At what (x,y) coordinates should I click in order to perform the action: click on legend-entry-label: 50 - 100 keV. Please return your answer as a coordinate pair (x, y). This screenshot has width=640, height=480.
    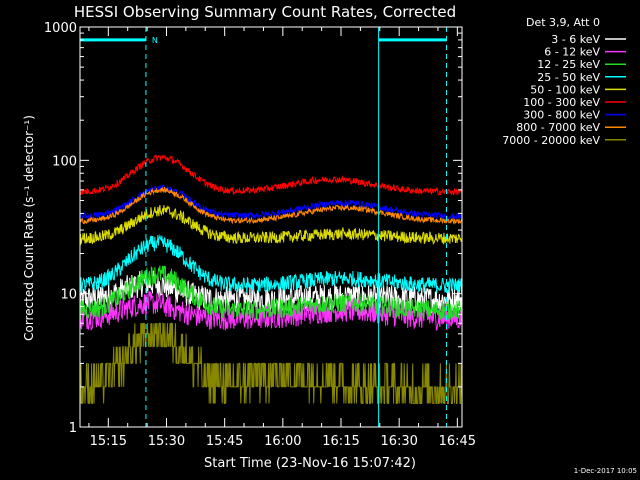
    Looking at the image, I should click on (565, 89).